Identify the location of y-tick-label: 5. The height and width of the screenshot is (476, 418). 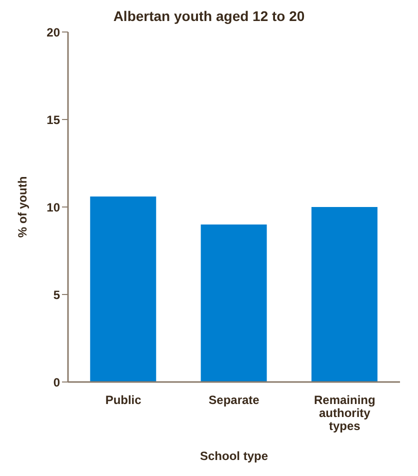
(56, 295).